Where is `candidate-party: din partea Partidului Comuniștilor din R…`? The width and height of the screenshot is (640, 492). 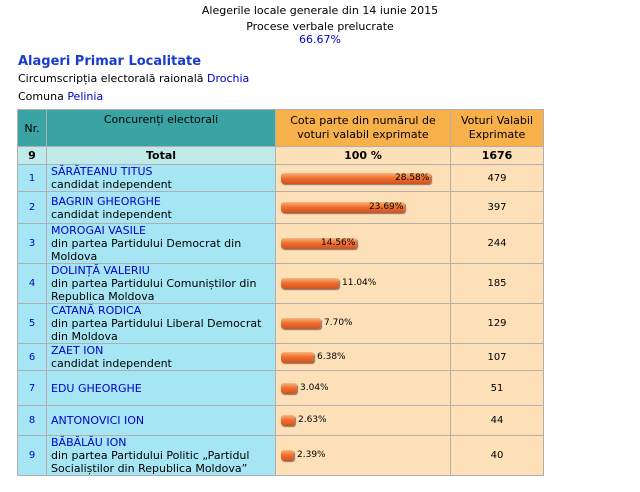
candidate-party: din partea Partidului Comuniștilor din R… is located at coordinates (154, 290).